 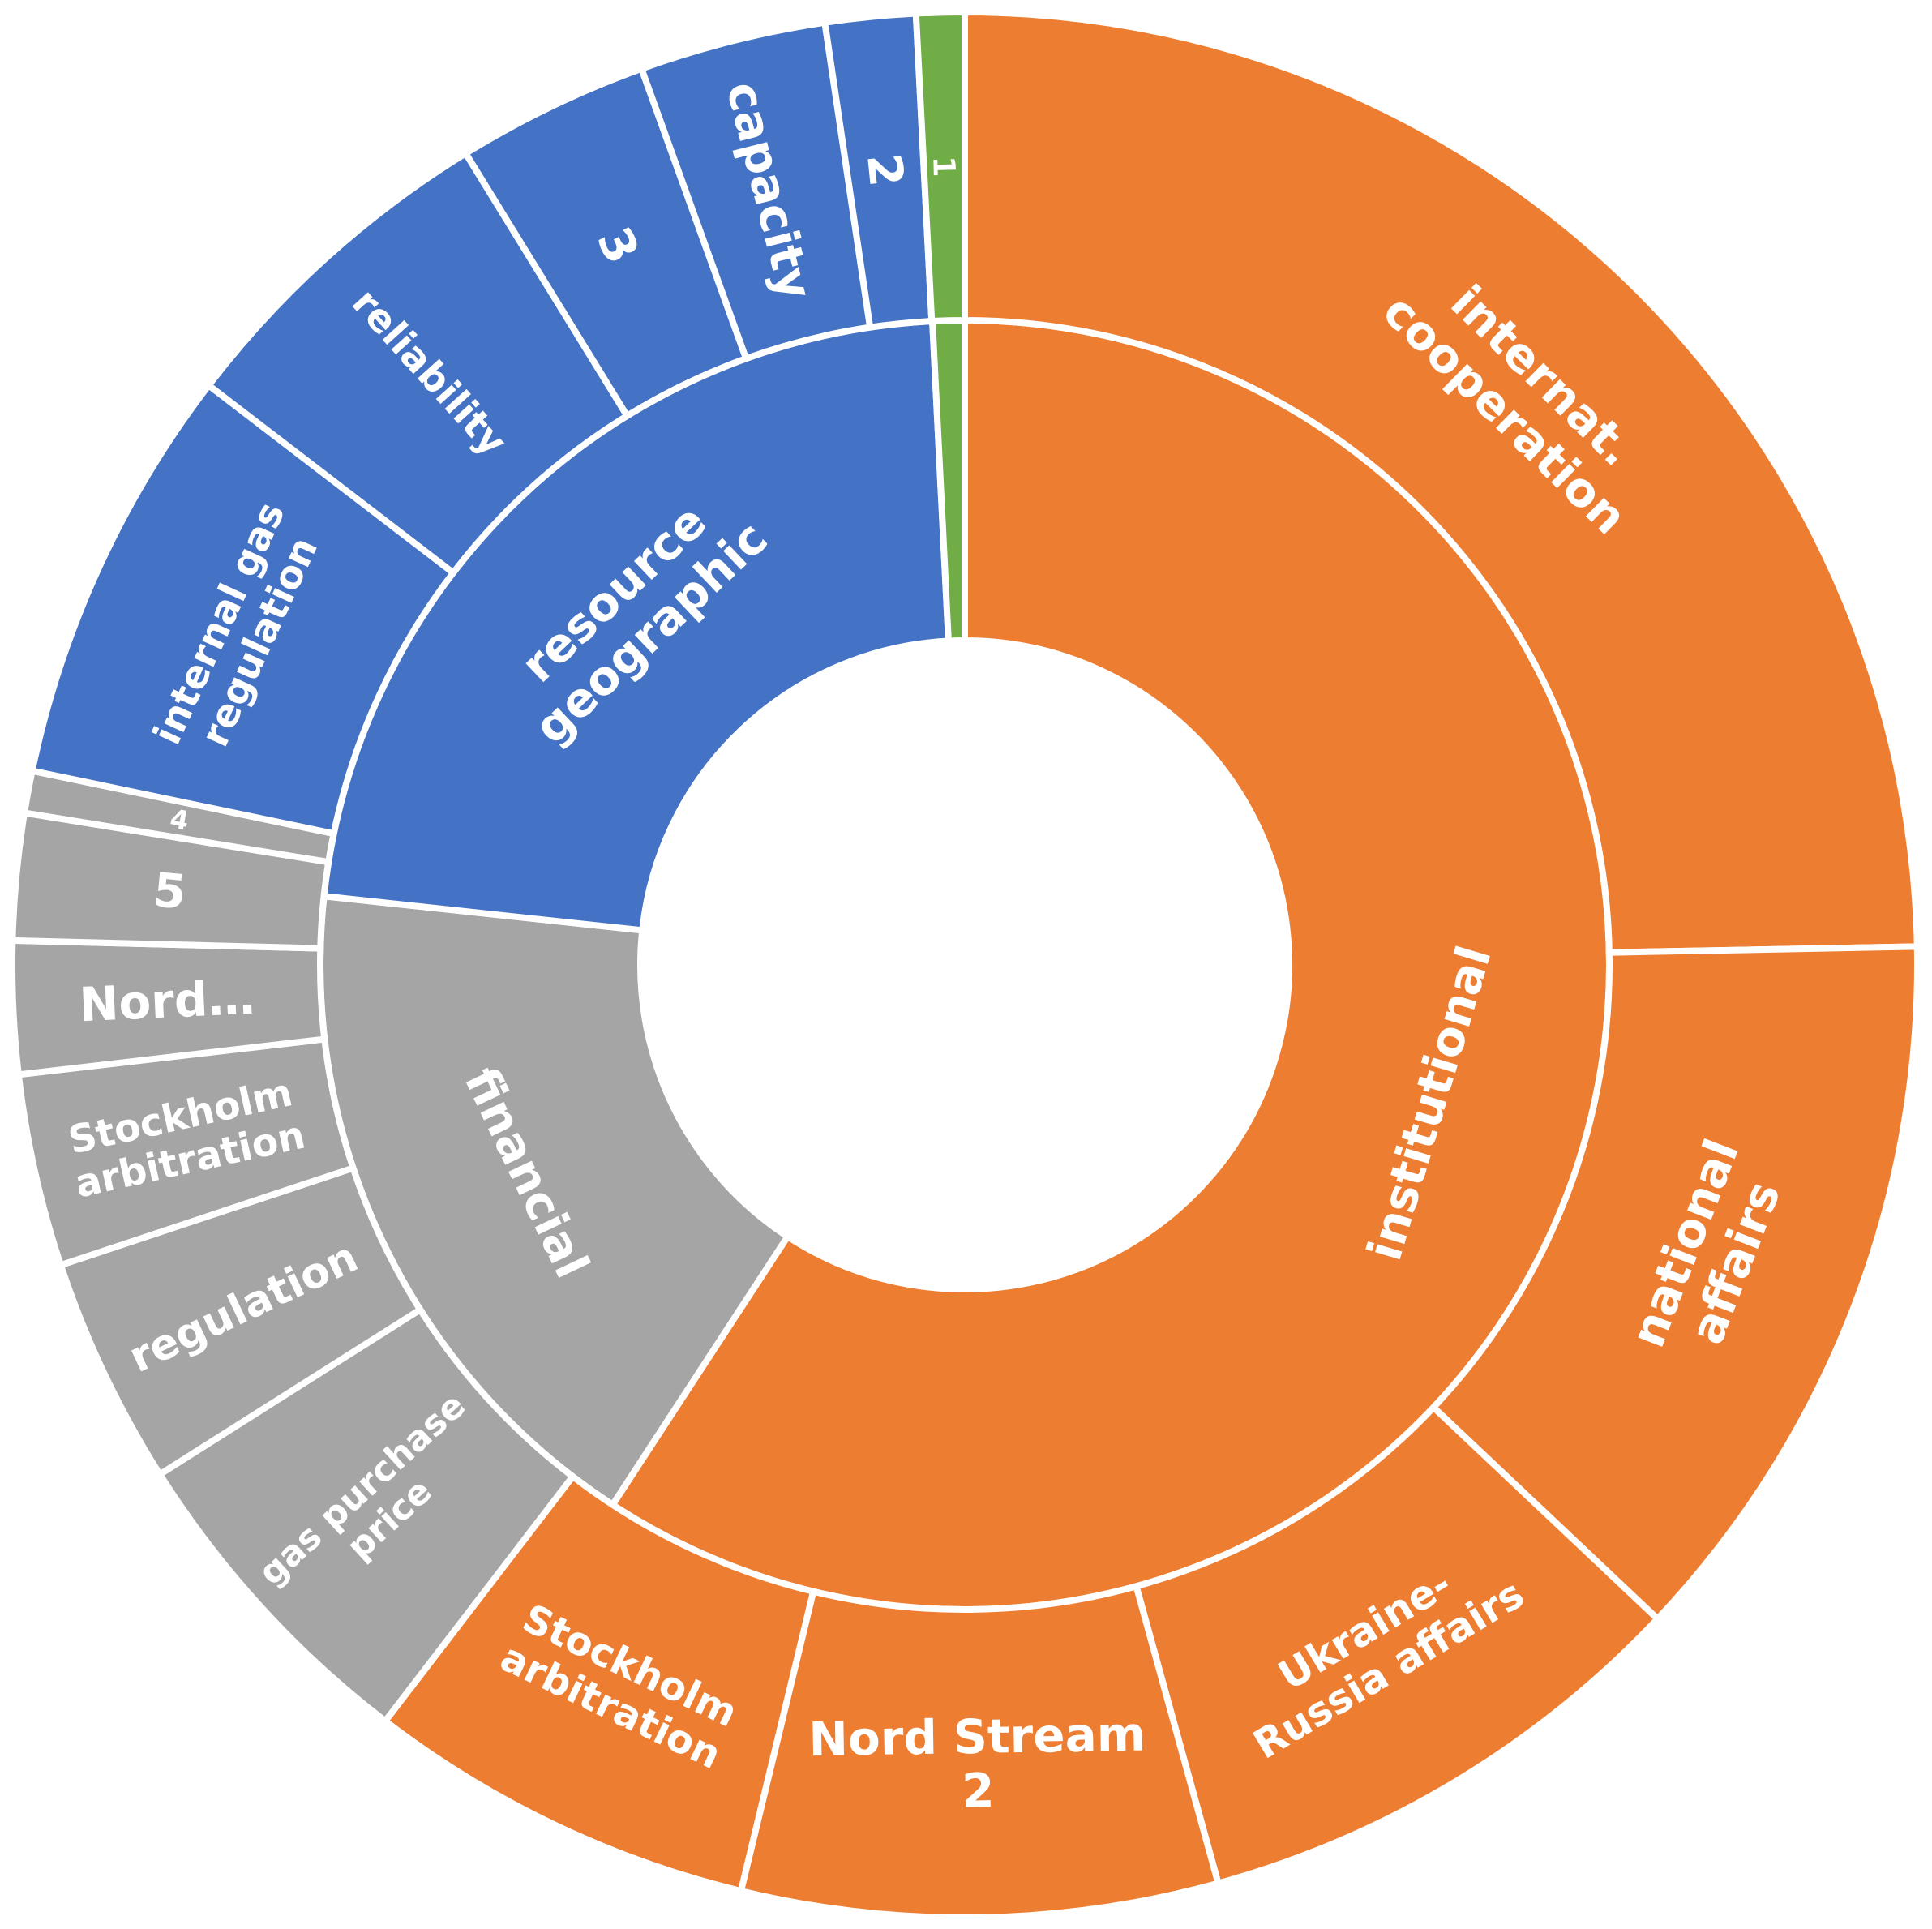 What do you see at coordinates (944, 167) in the screenshot?
I see `outer-label-16: 1` at bounding box center [944, 167].